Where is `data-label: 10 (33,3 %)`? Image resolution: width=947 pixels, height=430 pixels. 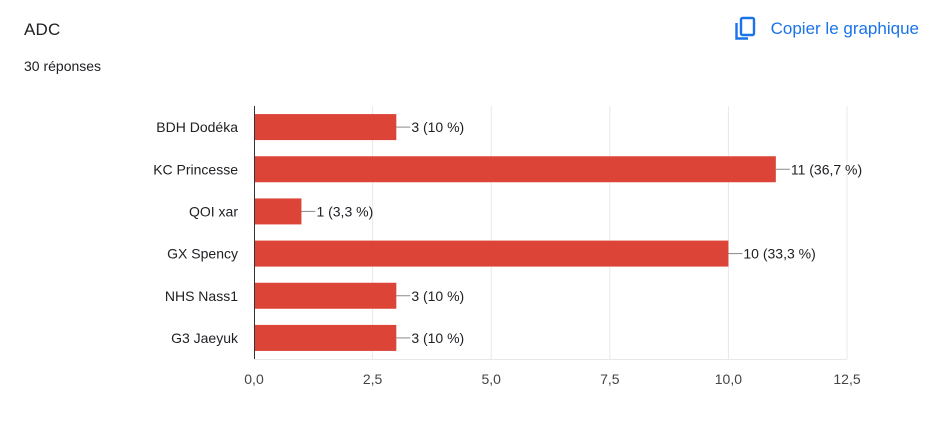 data-label: 10 (33,3 %) is located at coordinates (779, 254).